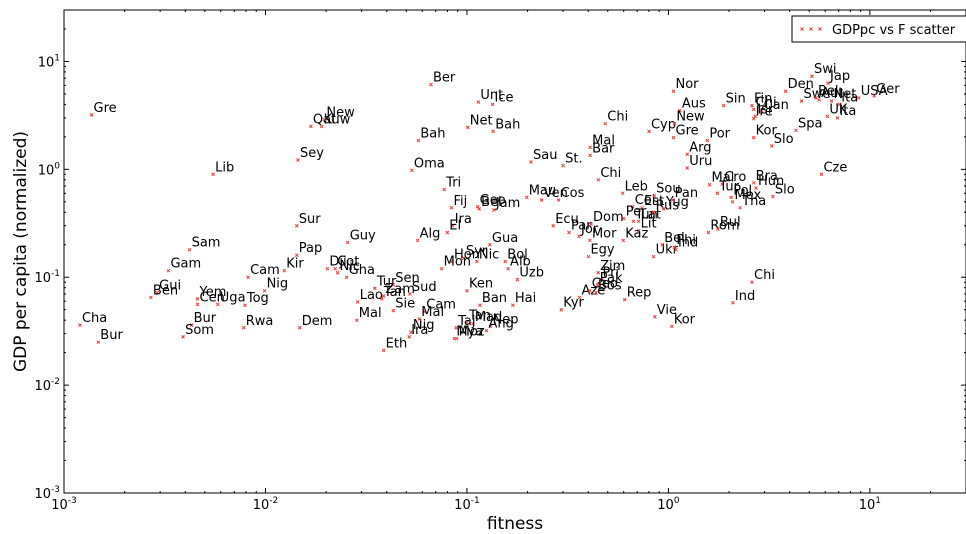 This screenshot has width=966, height=534. What do you see at coordinates (736, 99) in the screenshot?
I see `point-label: Sin` at bounding box center [736, 99].